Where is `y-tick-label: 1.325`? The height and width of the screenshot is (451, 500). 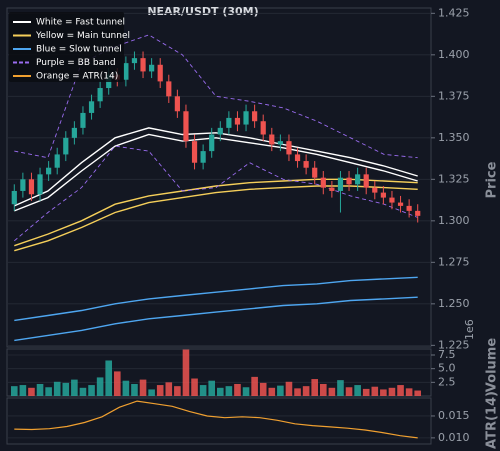 y-tick-label: 1.325 is located at coordinates (454, 178).